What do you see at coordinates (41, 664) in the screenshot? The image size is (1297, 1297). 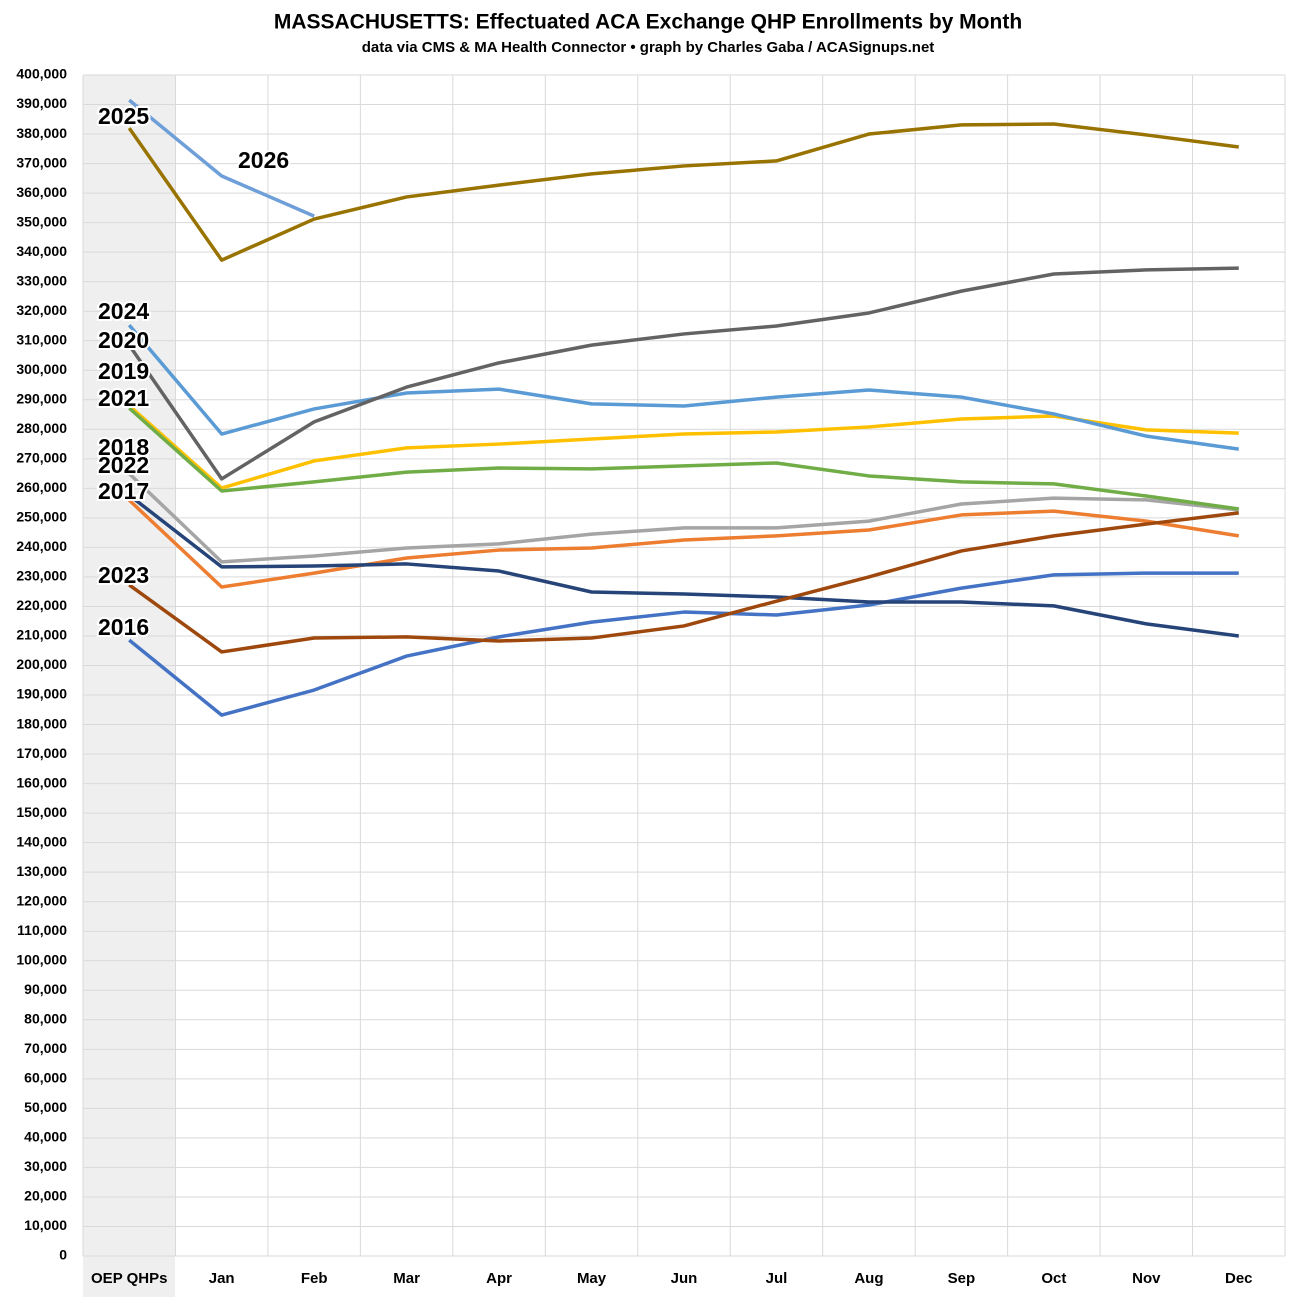 I see `y-tick-label: 200,000` at bounding box center [41, 664].